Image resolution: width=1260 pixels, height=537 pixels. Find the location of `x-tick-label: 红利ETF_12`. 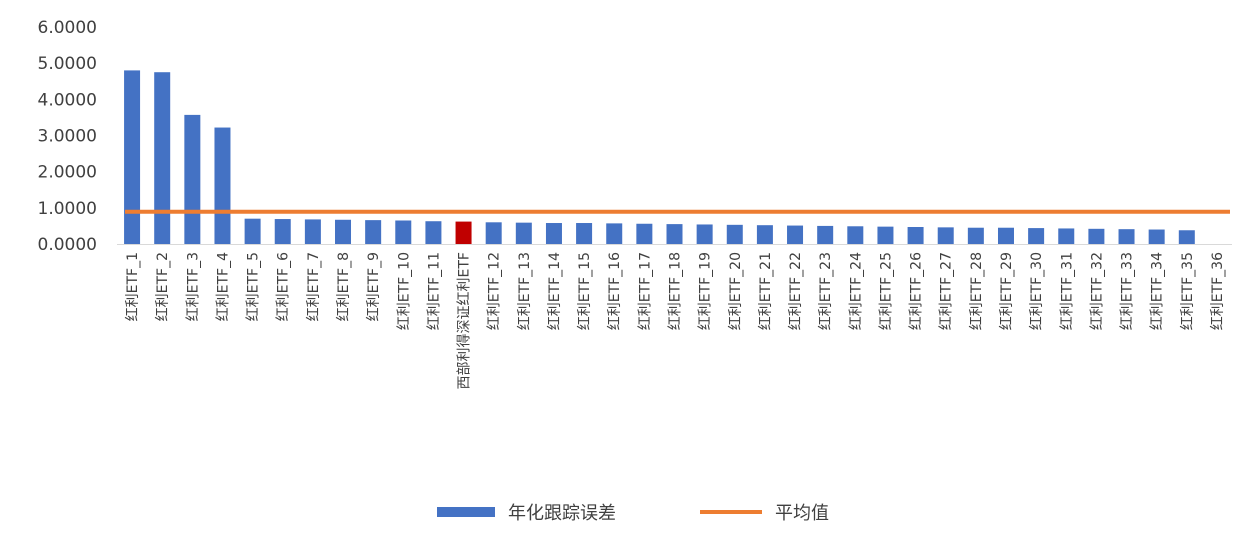

x-tick-label: 红利ETF_12 is located at coordinates (495, 291).